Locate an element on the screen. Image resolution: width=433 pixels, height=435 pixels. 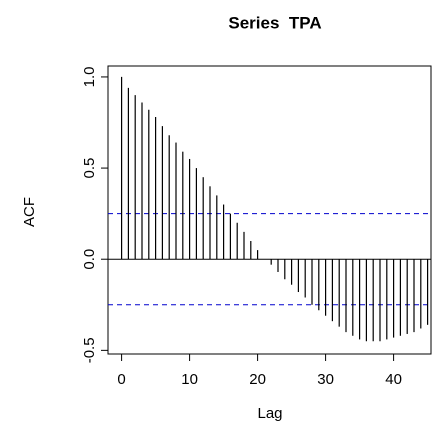
y-axis-label: ACF is located at coordinates (29, 212).